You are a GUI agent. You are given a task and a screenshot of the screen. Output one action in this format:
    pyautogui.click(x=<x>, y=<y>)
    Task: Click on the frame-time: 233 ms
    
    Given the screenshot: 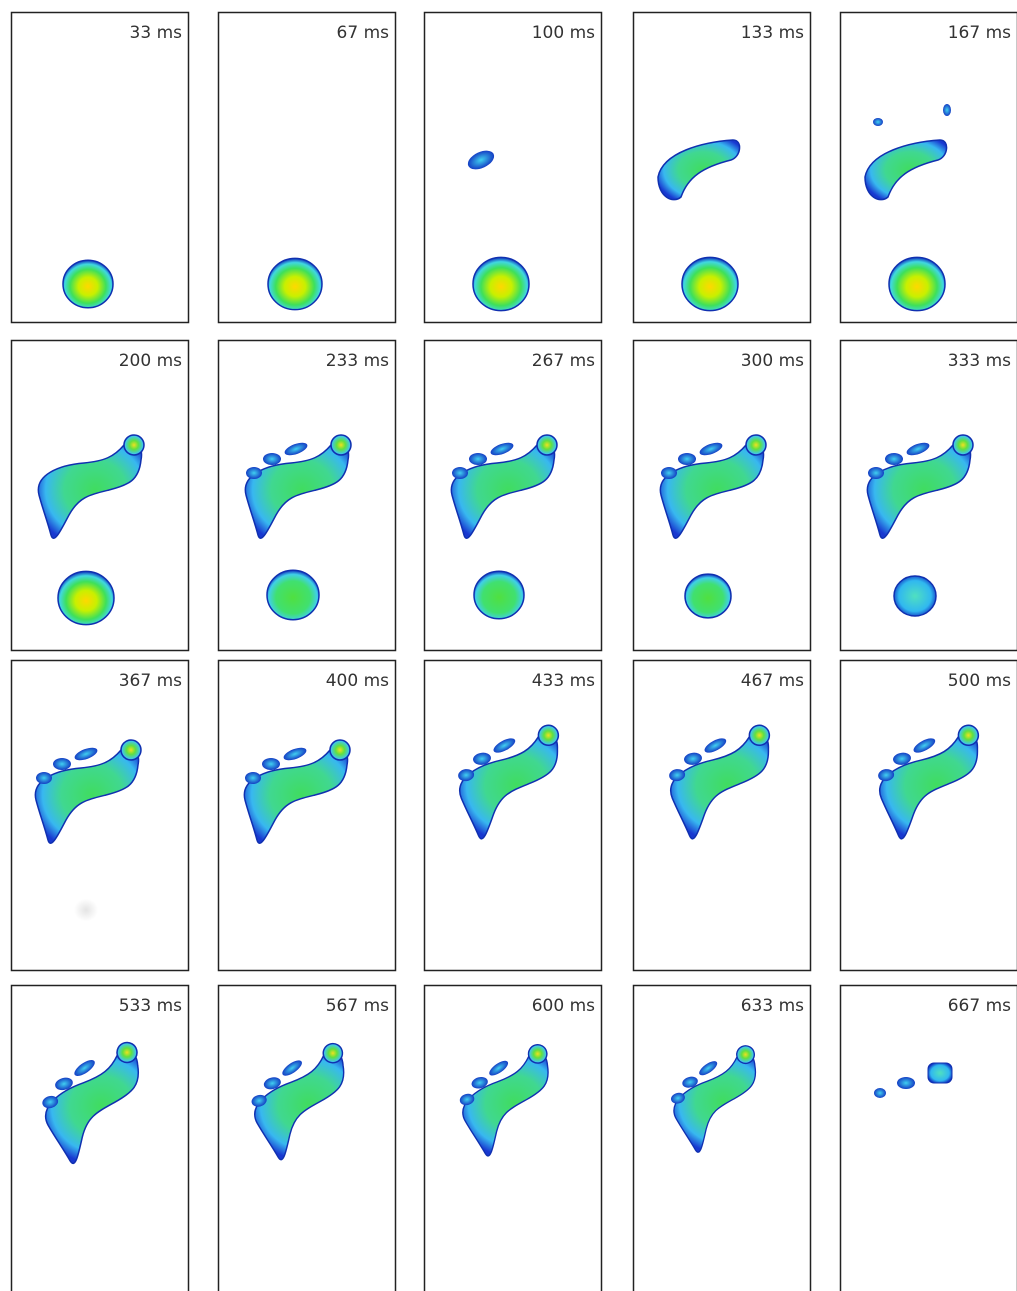 What is the action you would take?
    pyautogui.click(x=357, y=361)
    